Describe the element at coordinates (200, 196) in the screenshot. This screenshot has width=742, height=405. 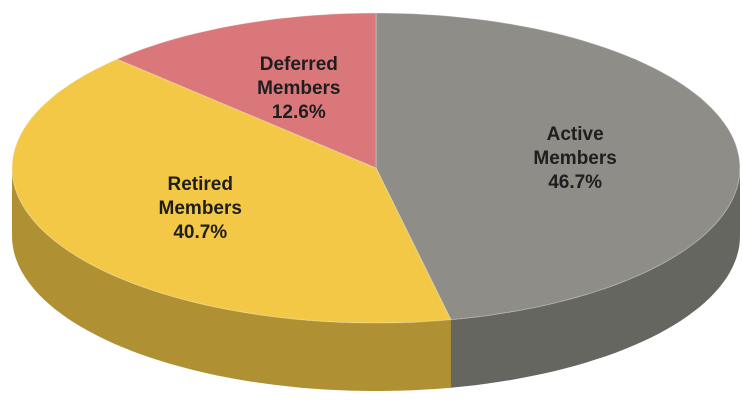
I see `category-label: Retired Members` at that location.